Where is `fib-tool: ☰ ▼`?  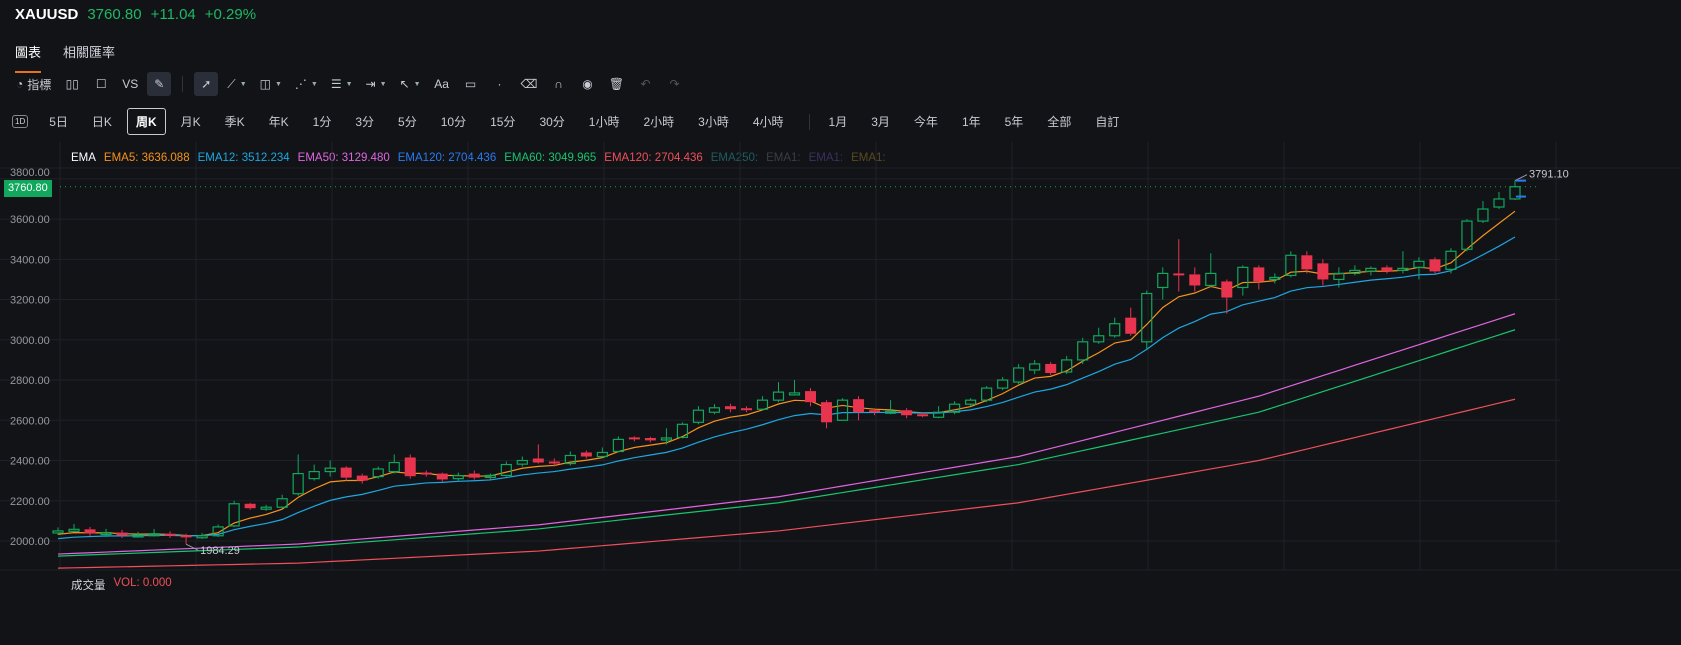
fib-tool: ☰ ▼ is located at coordinates (342, 84).